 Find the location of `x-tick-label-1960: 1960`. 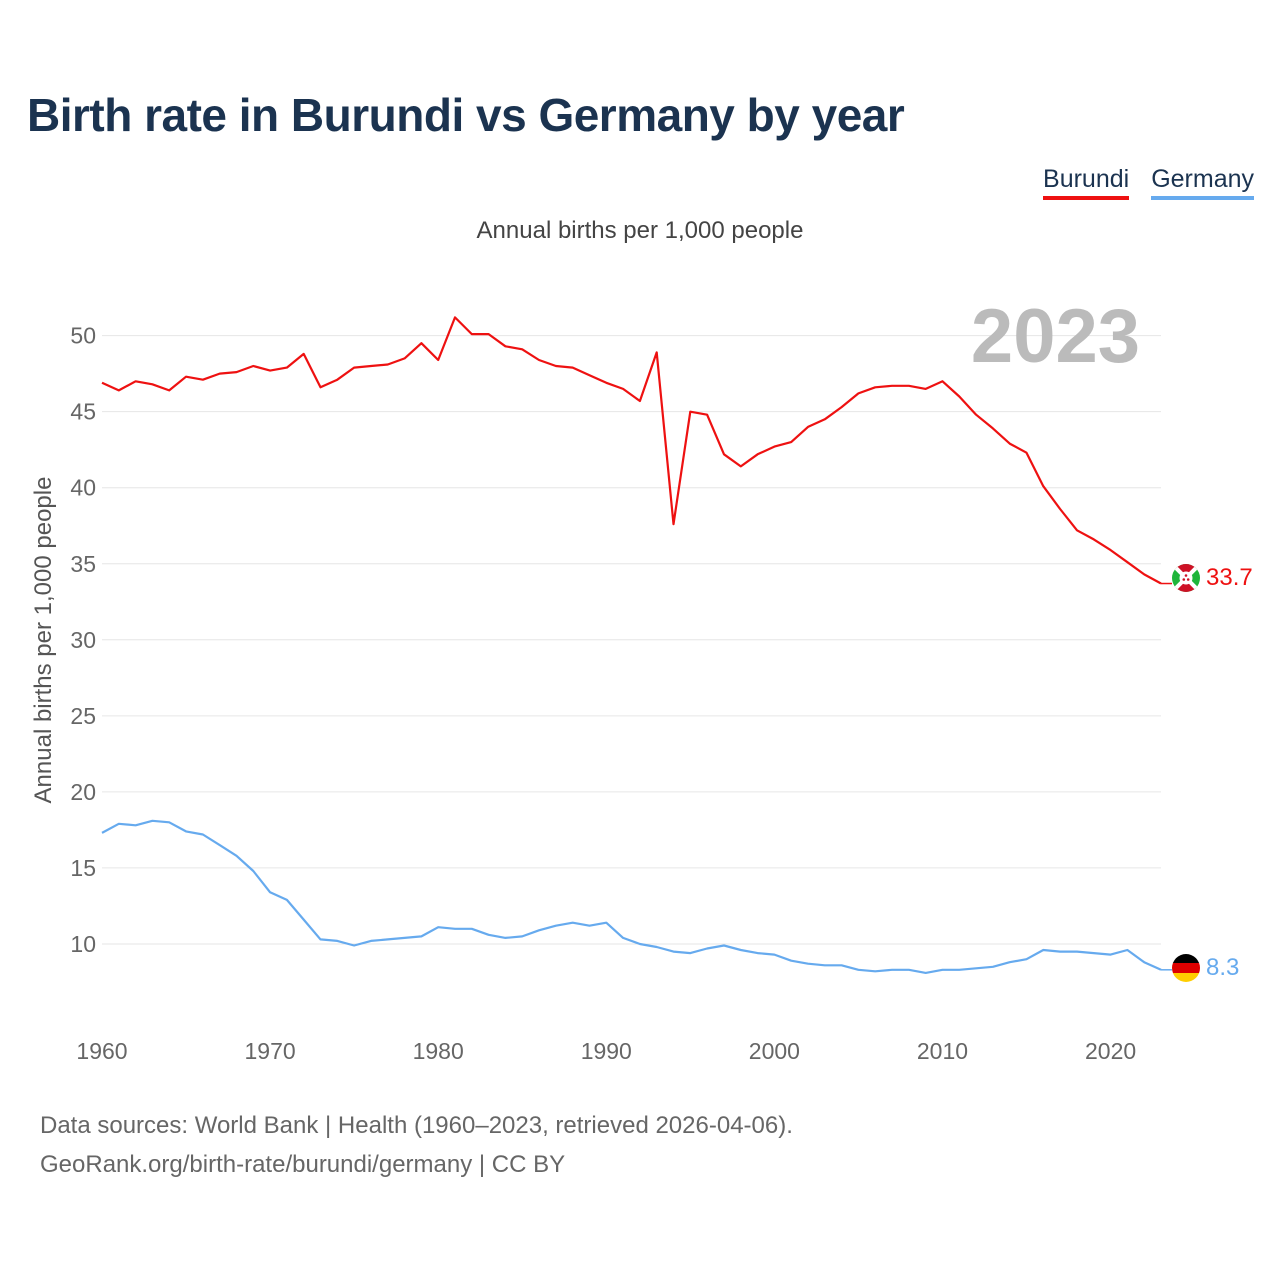

x-tick-label-1960: 1960 is located at coordinates (101, 1051).